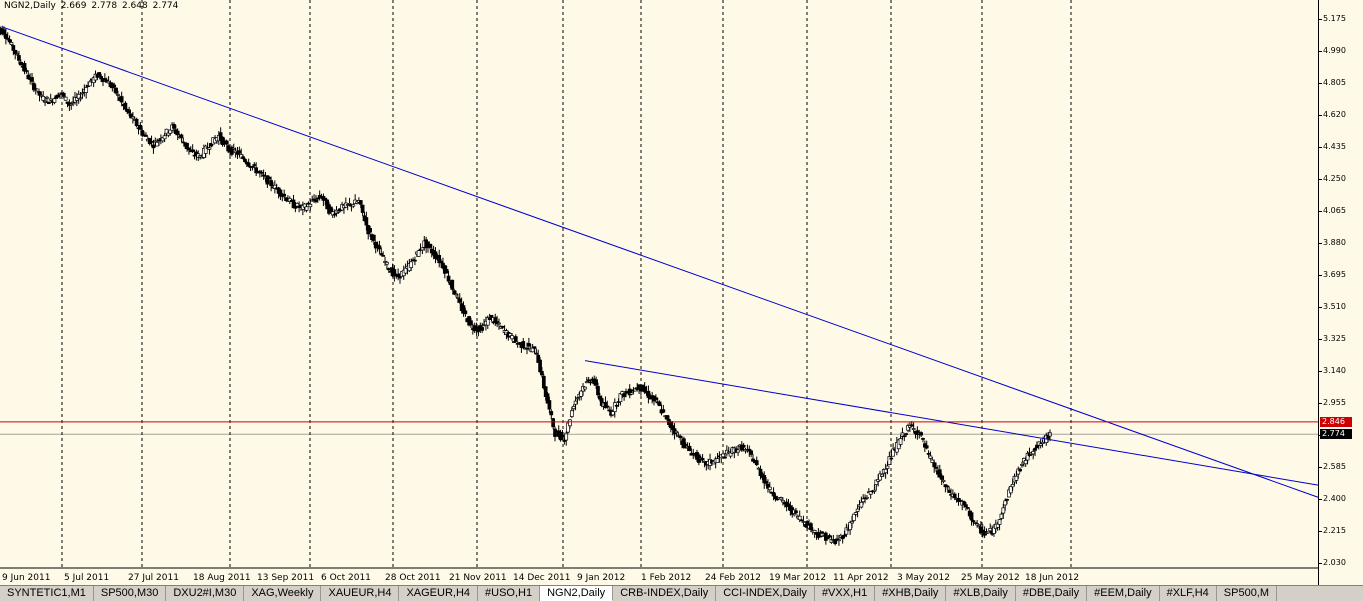  Describe the element at coordinates (665, 593) in the screenshot. I see `chart-tab: CRB-INDEX,Daily` at that location.